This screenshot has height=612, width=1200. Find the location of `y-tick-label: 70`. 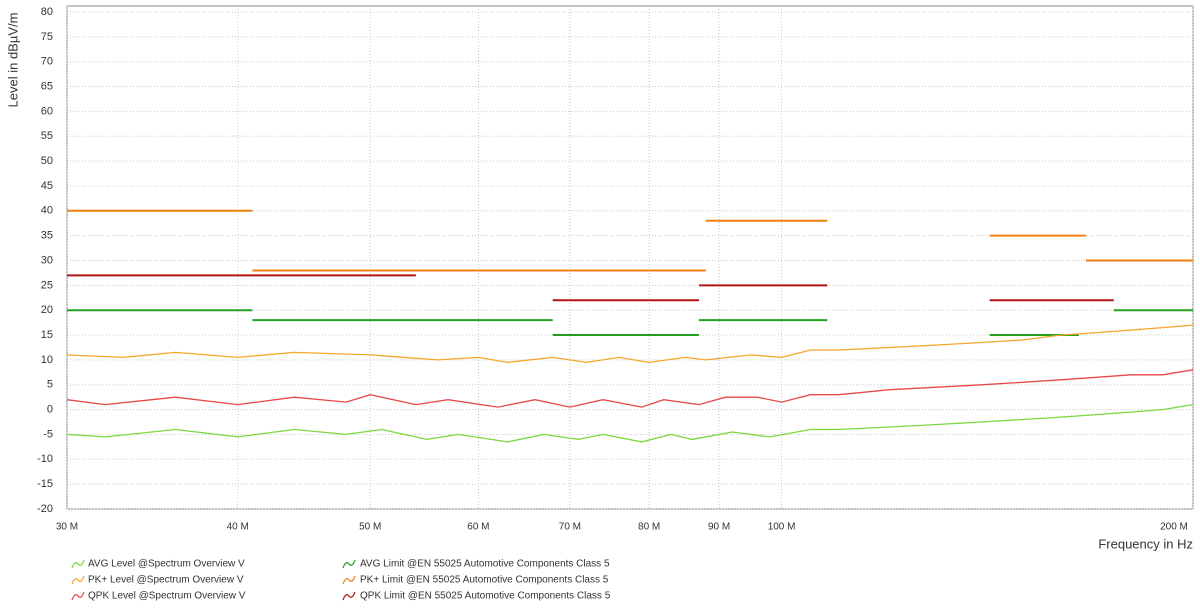

y-tick-label: 70 is located at coordinates (47, 62).